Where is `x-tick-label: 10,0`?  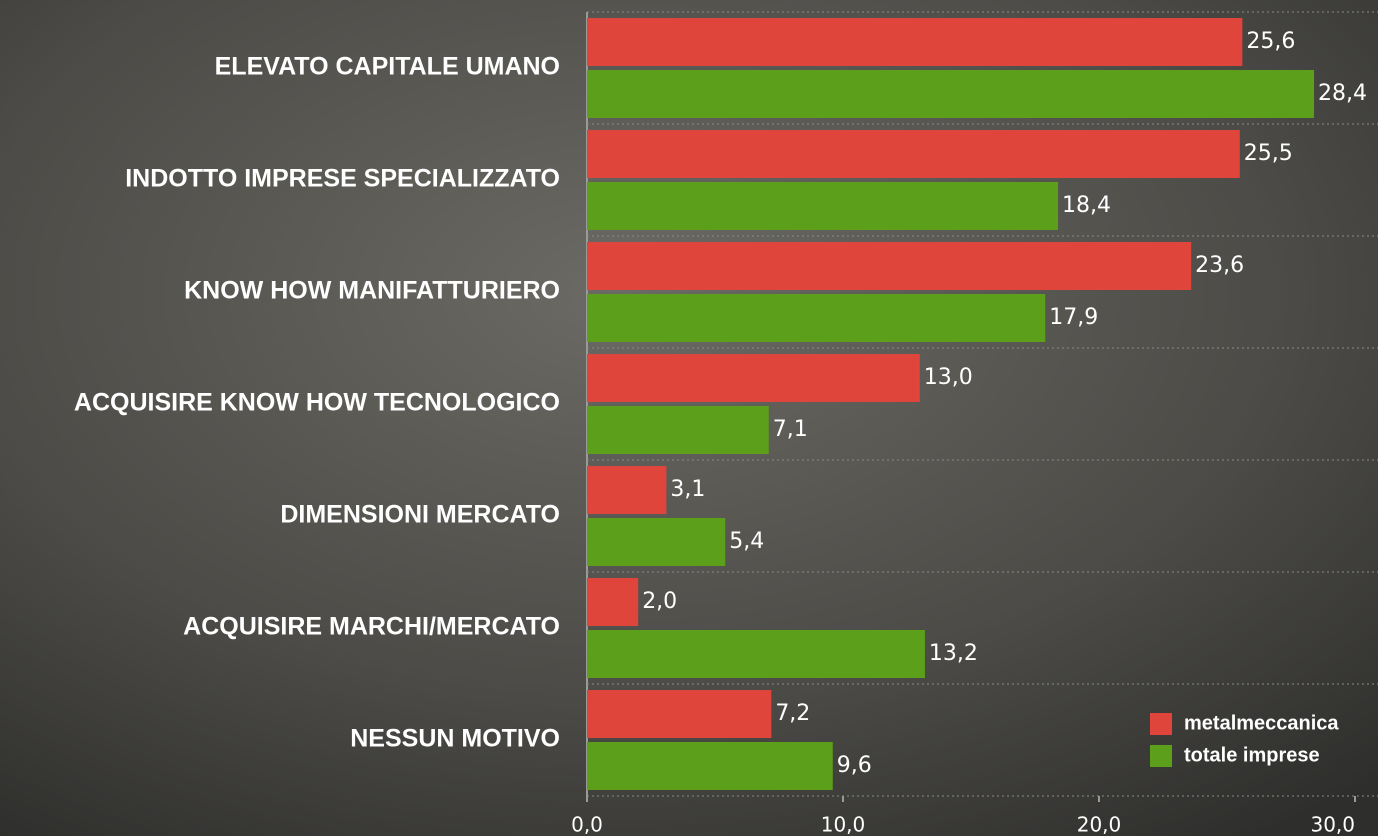 x-tick-label: 10,0 is located at coordinates (843, 824).